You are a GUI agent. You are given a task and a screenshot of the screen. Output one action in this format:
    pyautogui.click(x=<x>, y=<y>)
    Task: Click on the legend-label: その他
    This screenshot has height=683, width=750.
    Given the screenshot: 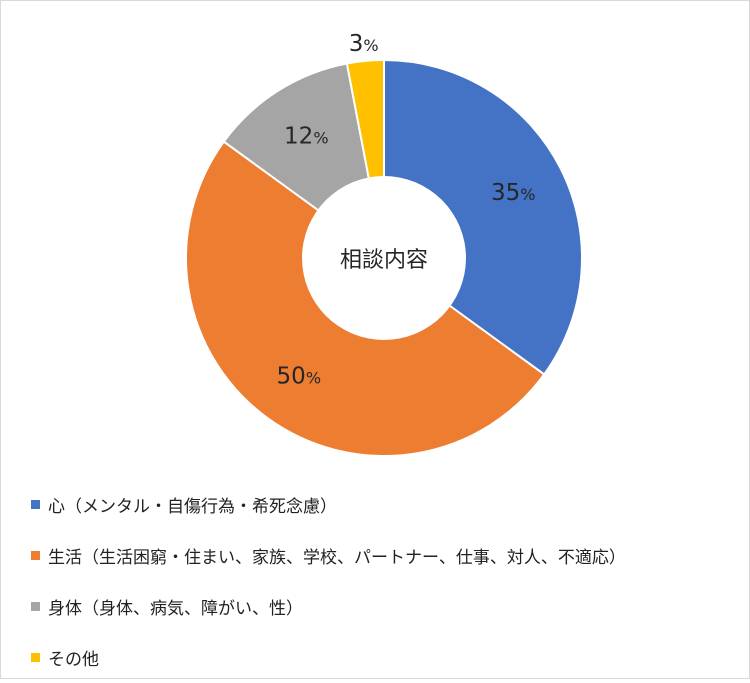 What is the action you would take?
    pyautogui.click(x=73, y=660)
    